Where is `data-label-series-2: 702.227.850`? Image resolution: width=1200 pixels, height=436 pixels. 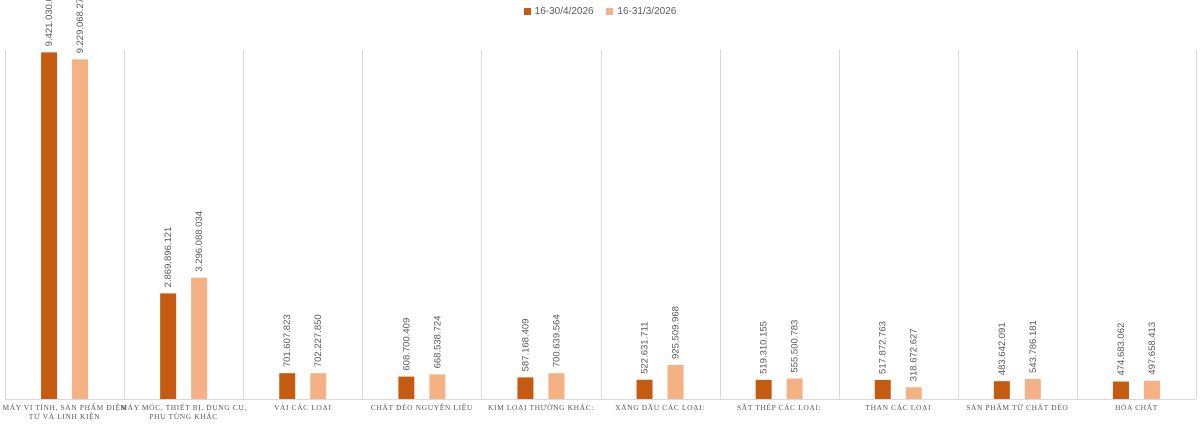 data-label-series-2: 702.227.850 is located at coordinates (318, 340).